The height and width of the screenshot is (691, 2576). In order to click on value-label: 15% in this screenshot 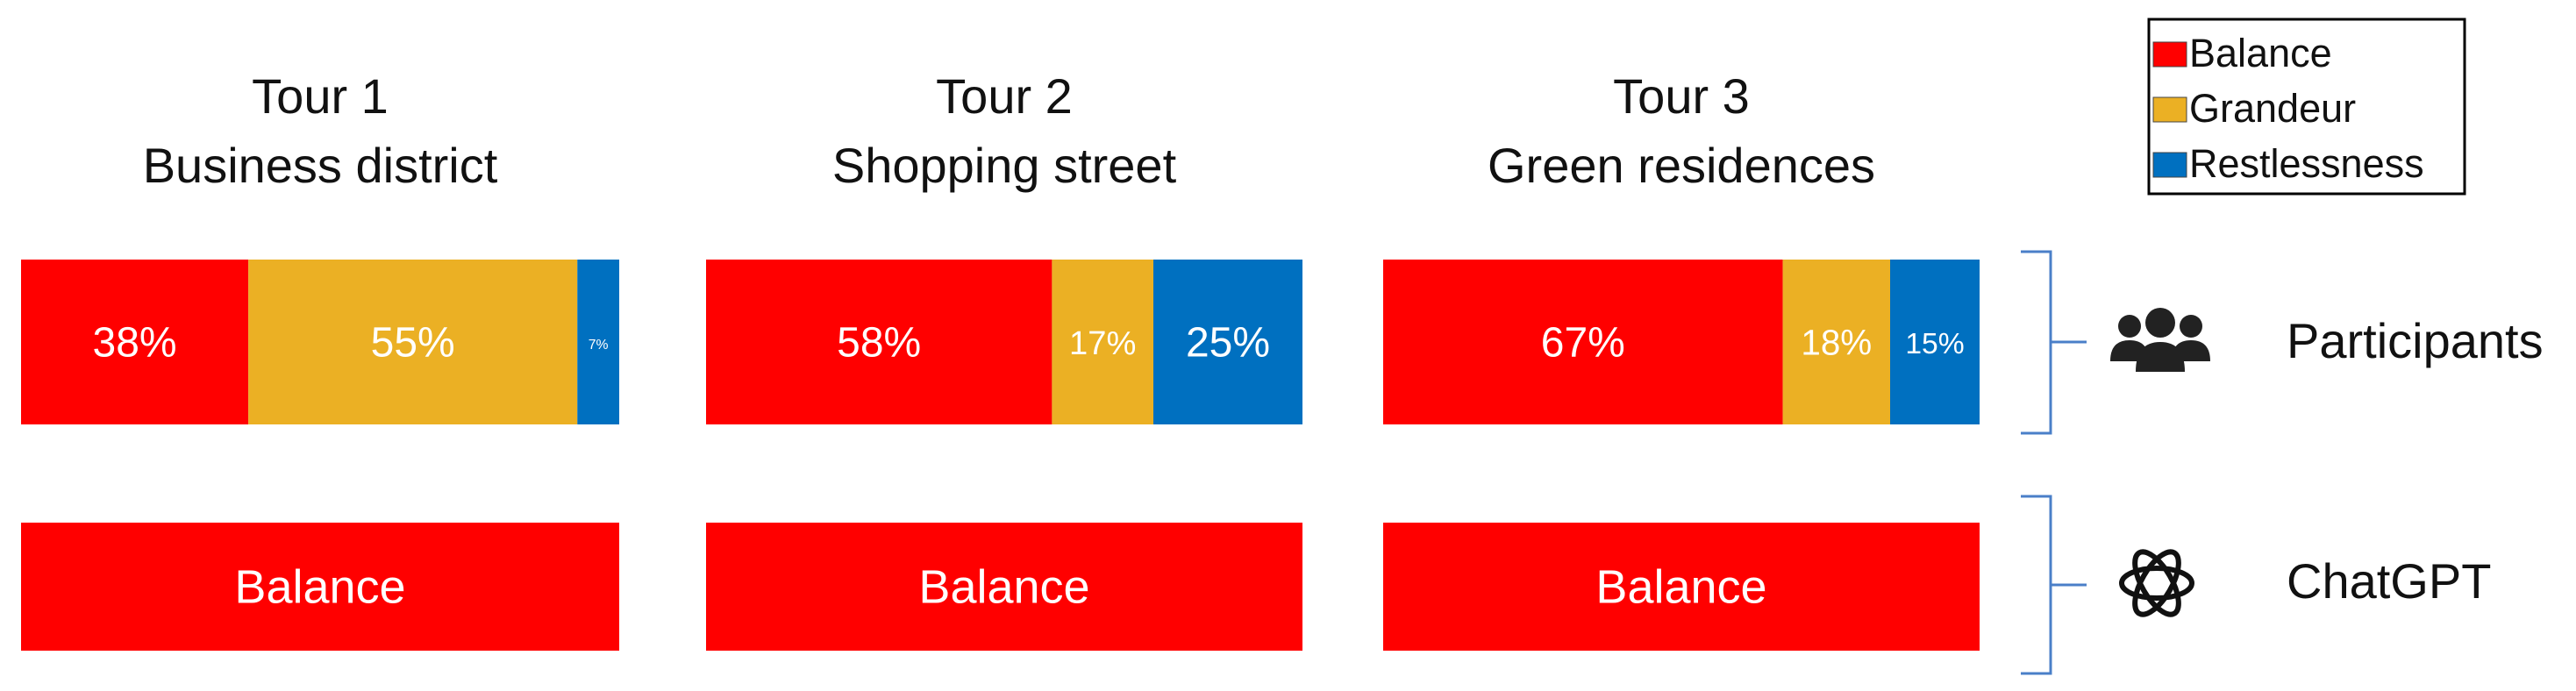, I will do `click(1935, 344)`.